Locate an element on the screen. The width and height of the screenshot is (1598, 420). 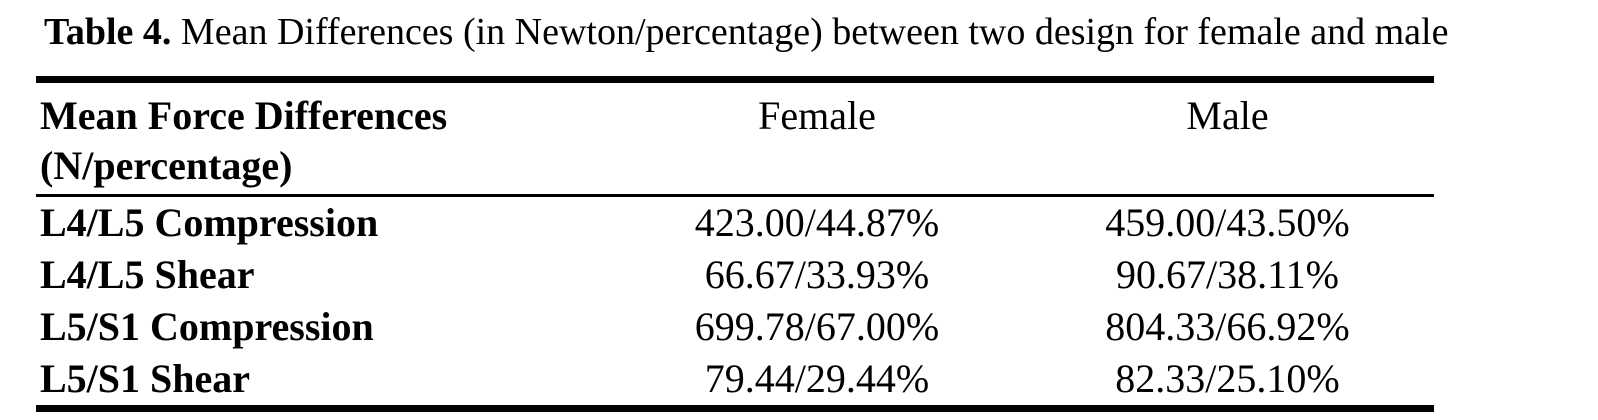
table-caption-label: Table 4. is located at coordinates (108, 32).